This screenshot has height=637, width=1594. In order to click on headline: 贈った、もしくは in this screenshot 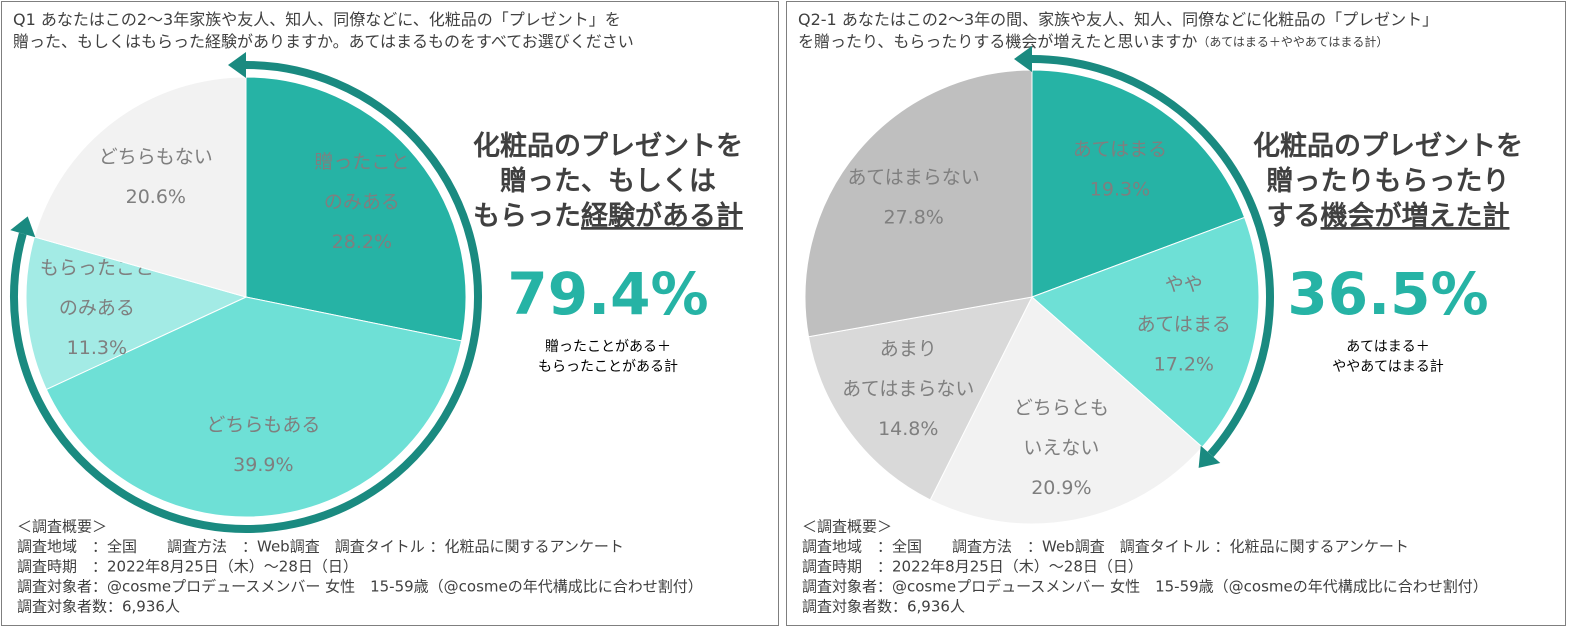, I will do `click(608, 181)`.